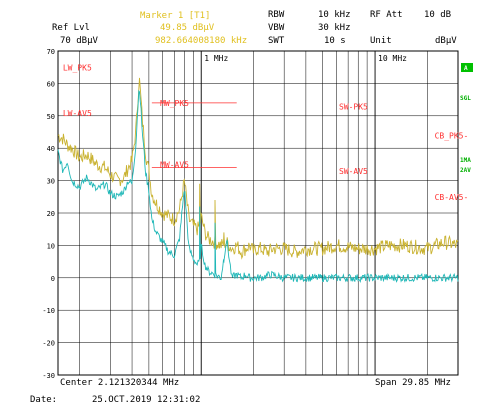  What do you see at coordinates (335, 41) in the screenshot?
I see `swt-value: 10 s` at bounding box center [335, 41].